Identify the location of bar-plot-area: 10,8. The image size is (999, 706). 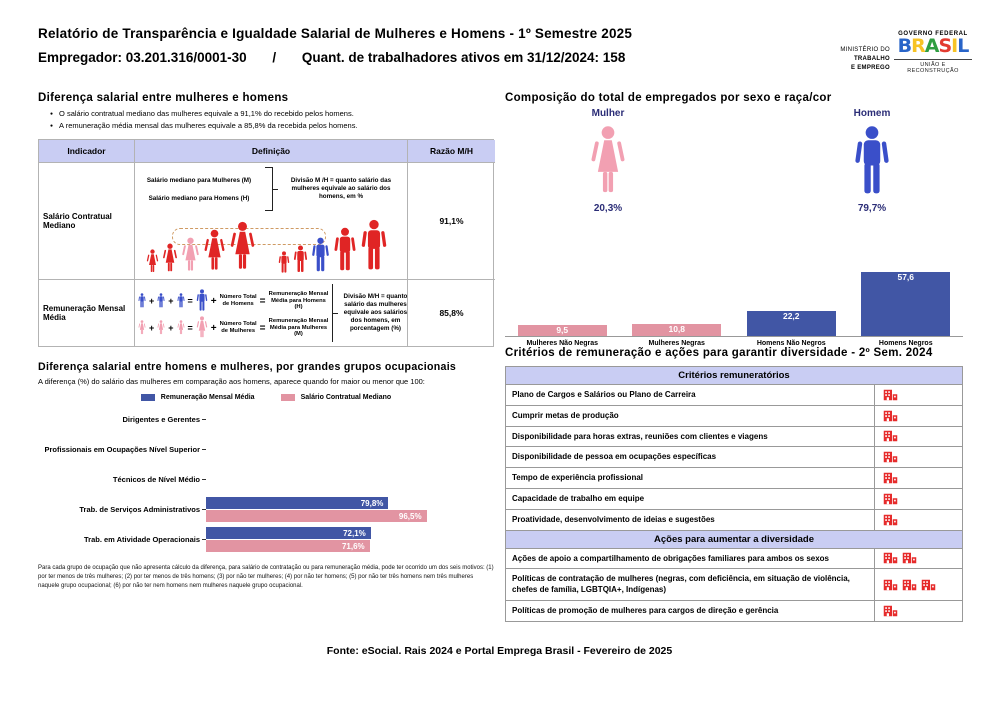
(676, 297).